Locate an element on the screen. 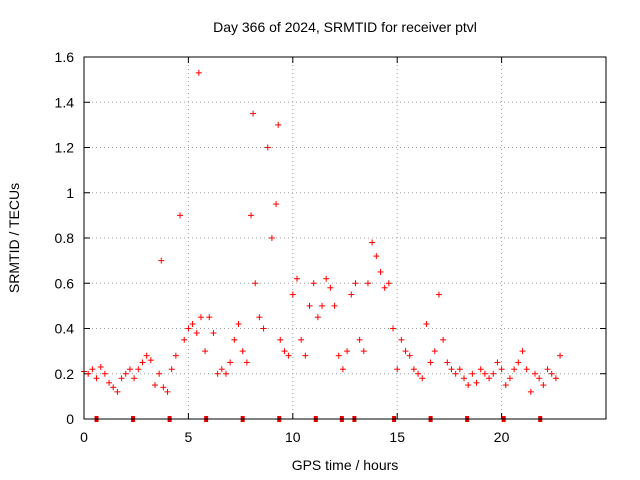  y-tick-label: 0.4 is located at coordinates (65, 329).